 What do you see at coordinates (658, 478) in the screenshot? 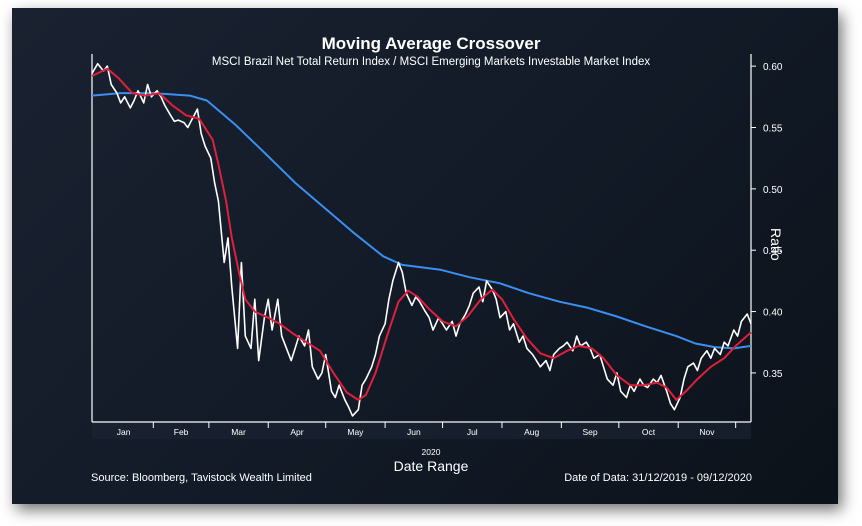
I see `date-of-data-note: Date of Data: 31/12/2019 - 09/12/2020` at bounding box center [658, 478].